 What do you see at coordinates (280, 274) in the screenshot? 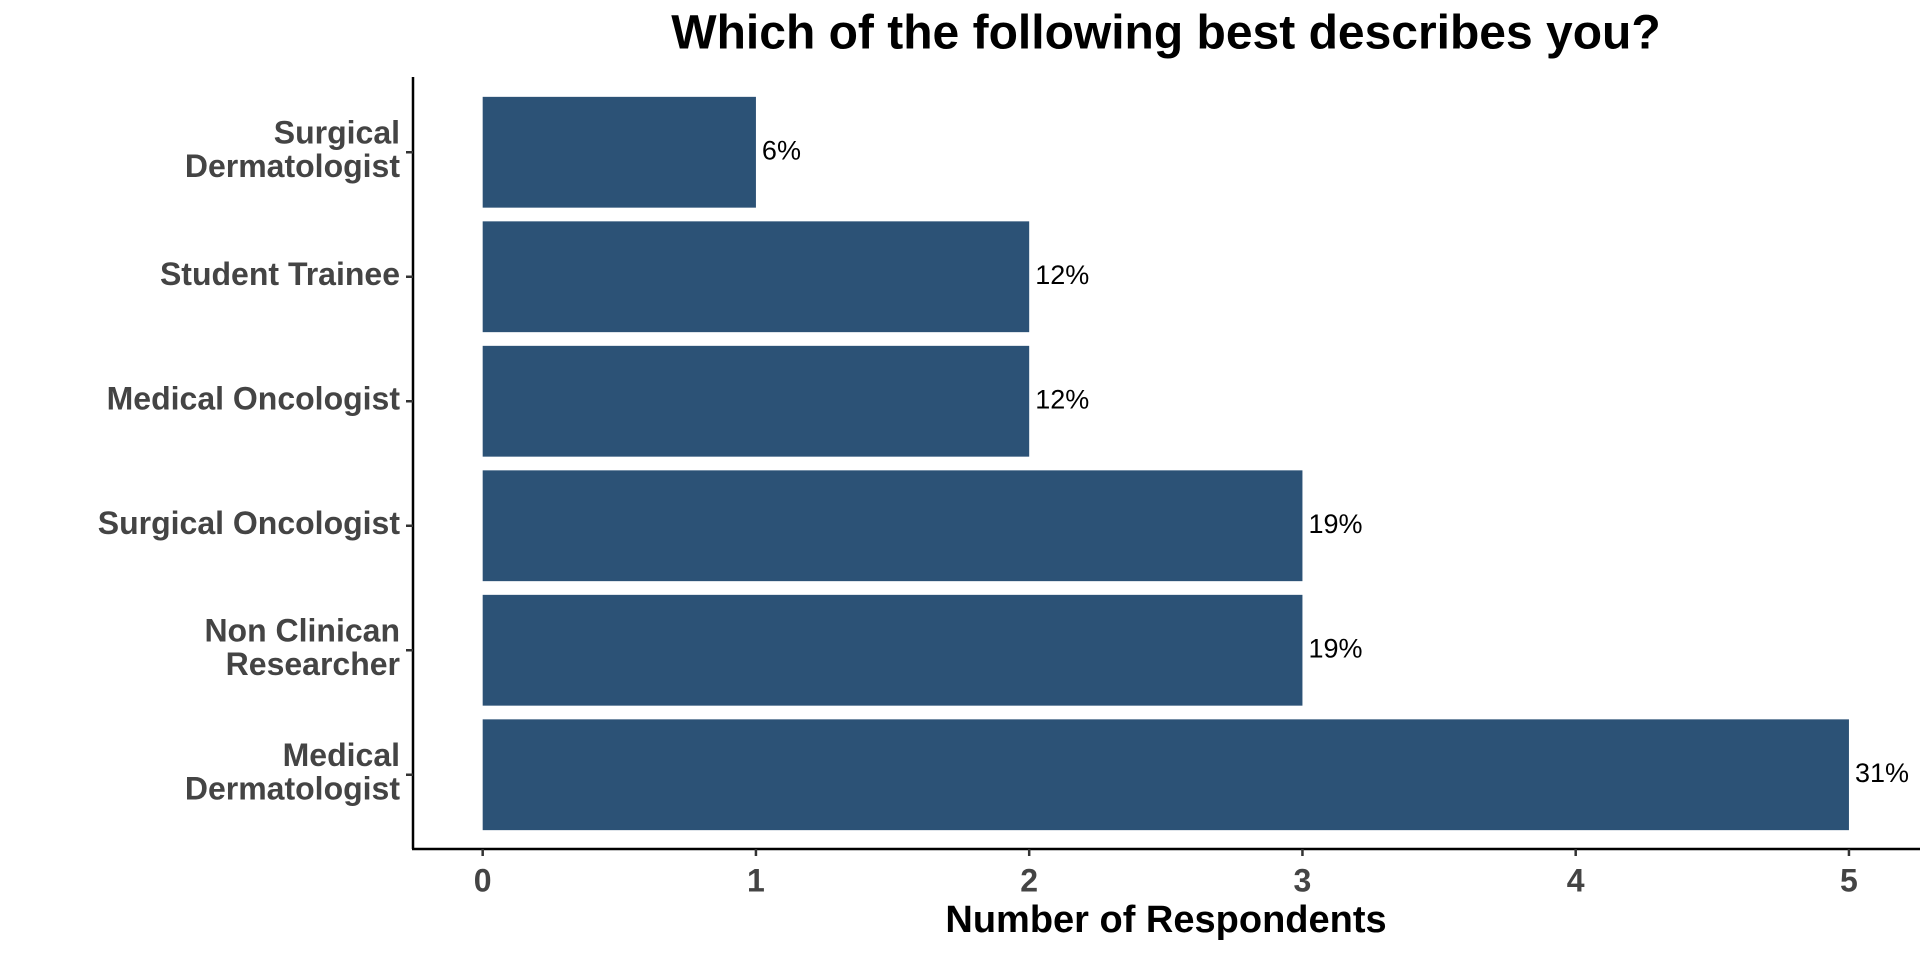
I see `y-tick-label: Student Trainee` at bounding box center [280, 274].